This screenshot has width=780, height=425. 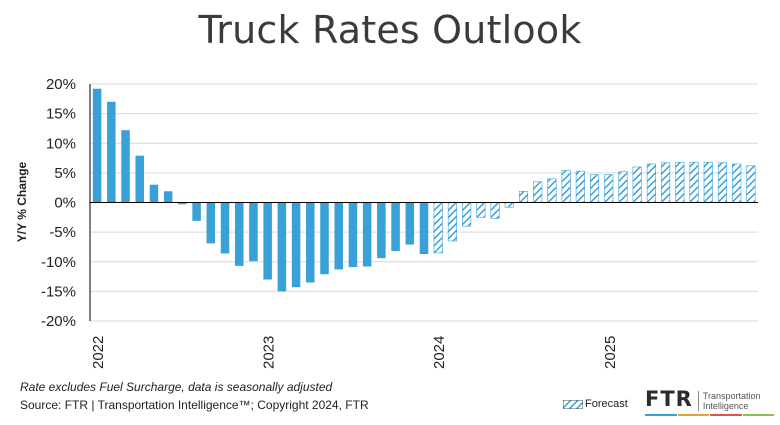 What do you see at coordinates (65, 173) in the screenshot?
I see `y-tick-label: 5%` at bounding box center [65, 173].